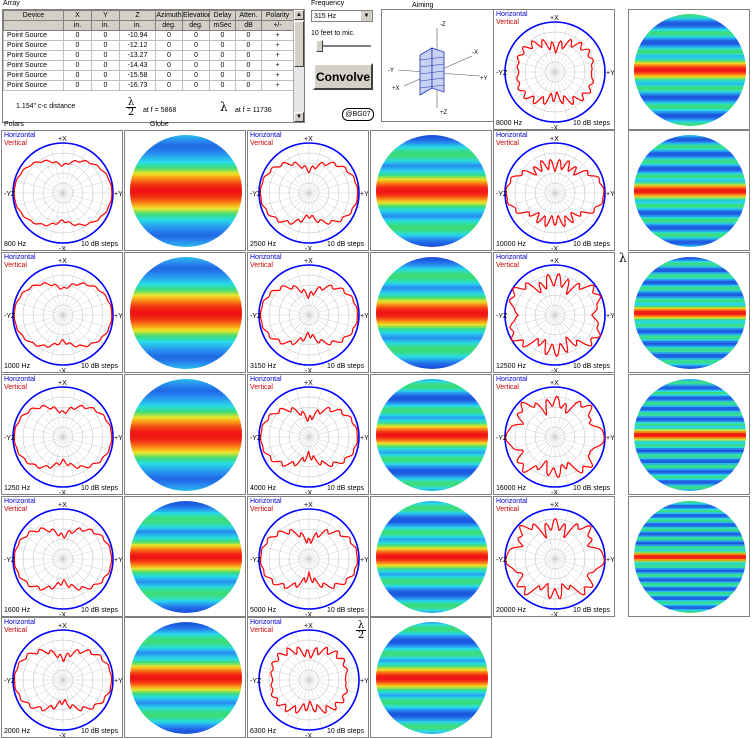  What do you see at coordinates (137, 15) in the screenshot?
I see `column-header: Z` at bounding box center [137, 15].